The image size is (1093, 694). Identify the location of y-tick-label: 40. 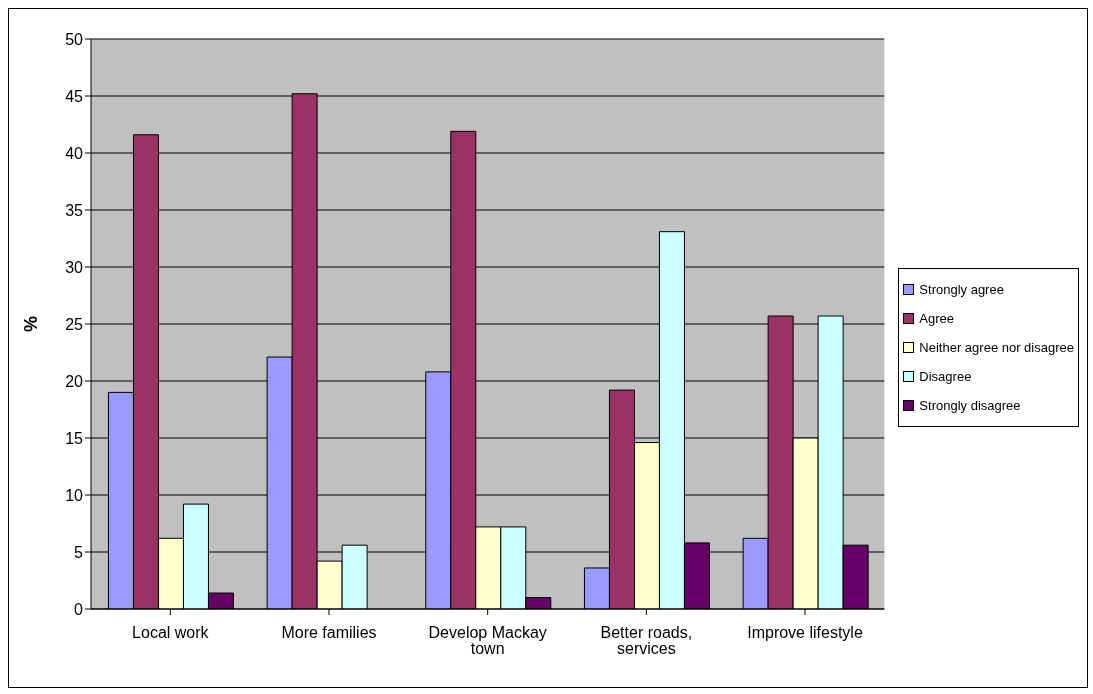
(74, 153).